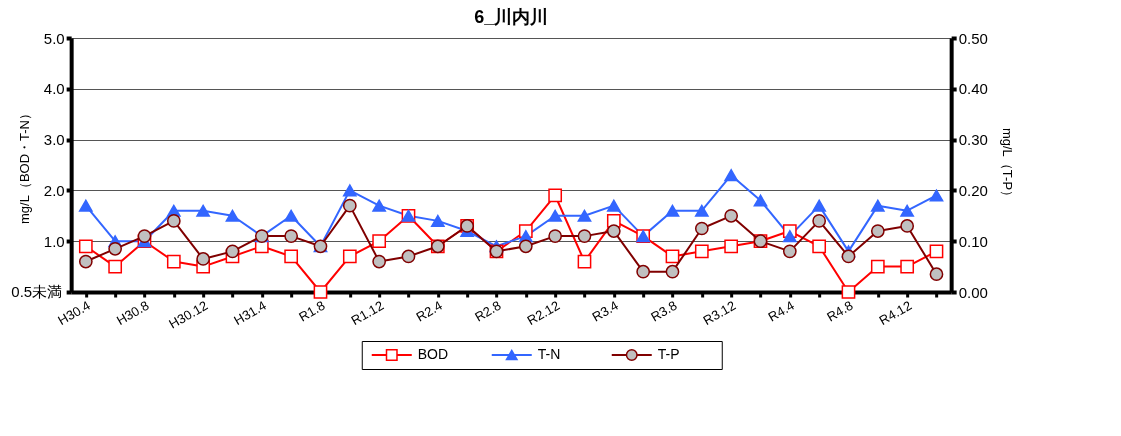  I want to click on y2-tick-label: 0.10, so click(973, 241).